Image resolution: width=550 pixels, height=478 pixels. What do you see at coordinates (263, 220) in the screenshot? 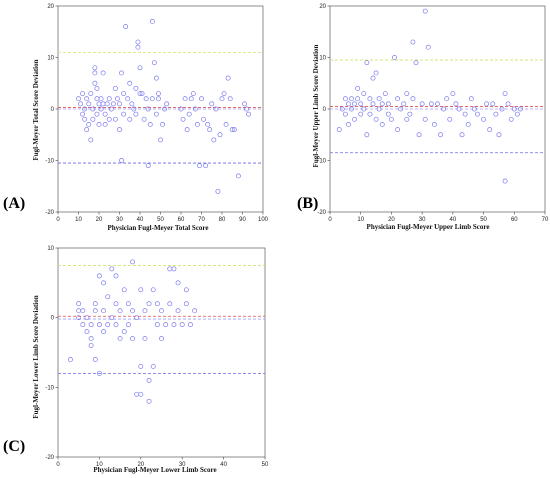
I see `x-tick-label: 100` at bounding box center [263, 220].